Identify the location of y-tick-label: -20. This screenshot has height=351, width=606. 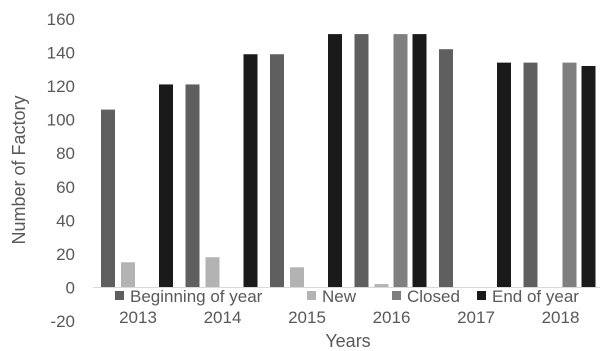
(62, 321).